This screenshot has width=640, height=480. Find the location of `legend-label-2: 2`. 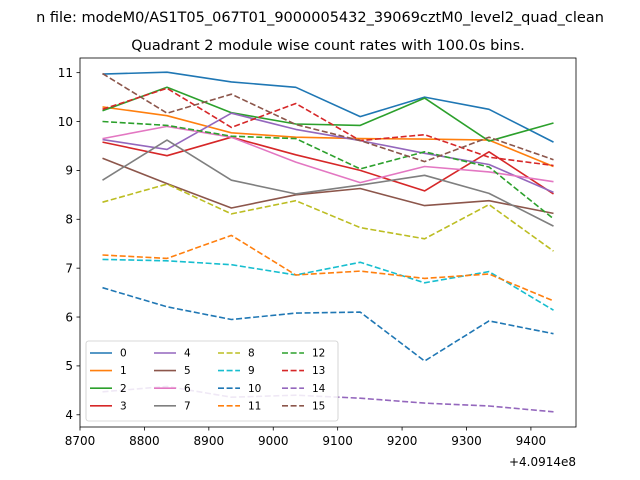

legend-label-2: 2 is located at coordinates (123, 389).